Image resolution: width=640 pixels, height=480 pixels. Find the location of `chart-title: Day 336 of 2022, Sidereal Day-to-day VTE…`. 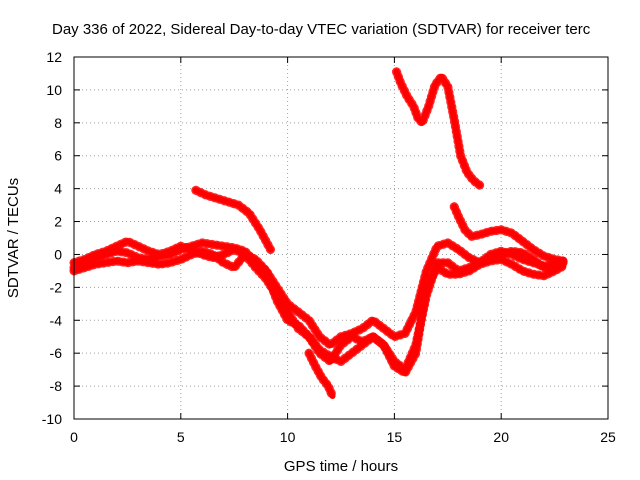

chart-title: Day 336 of 2022, Sidereal Day-to-day VTE… is located at coordinates (321, 29).